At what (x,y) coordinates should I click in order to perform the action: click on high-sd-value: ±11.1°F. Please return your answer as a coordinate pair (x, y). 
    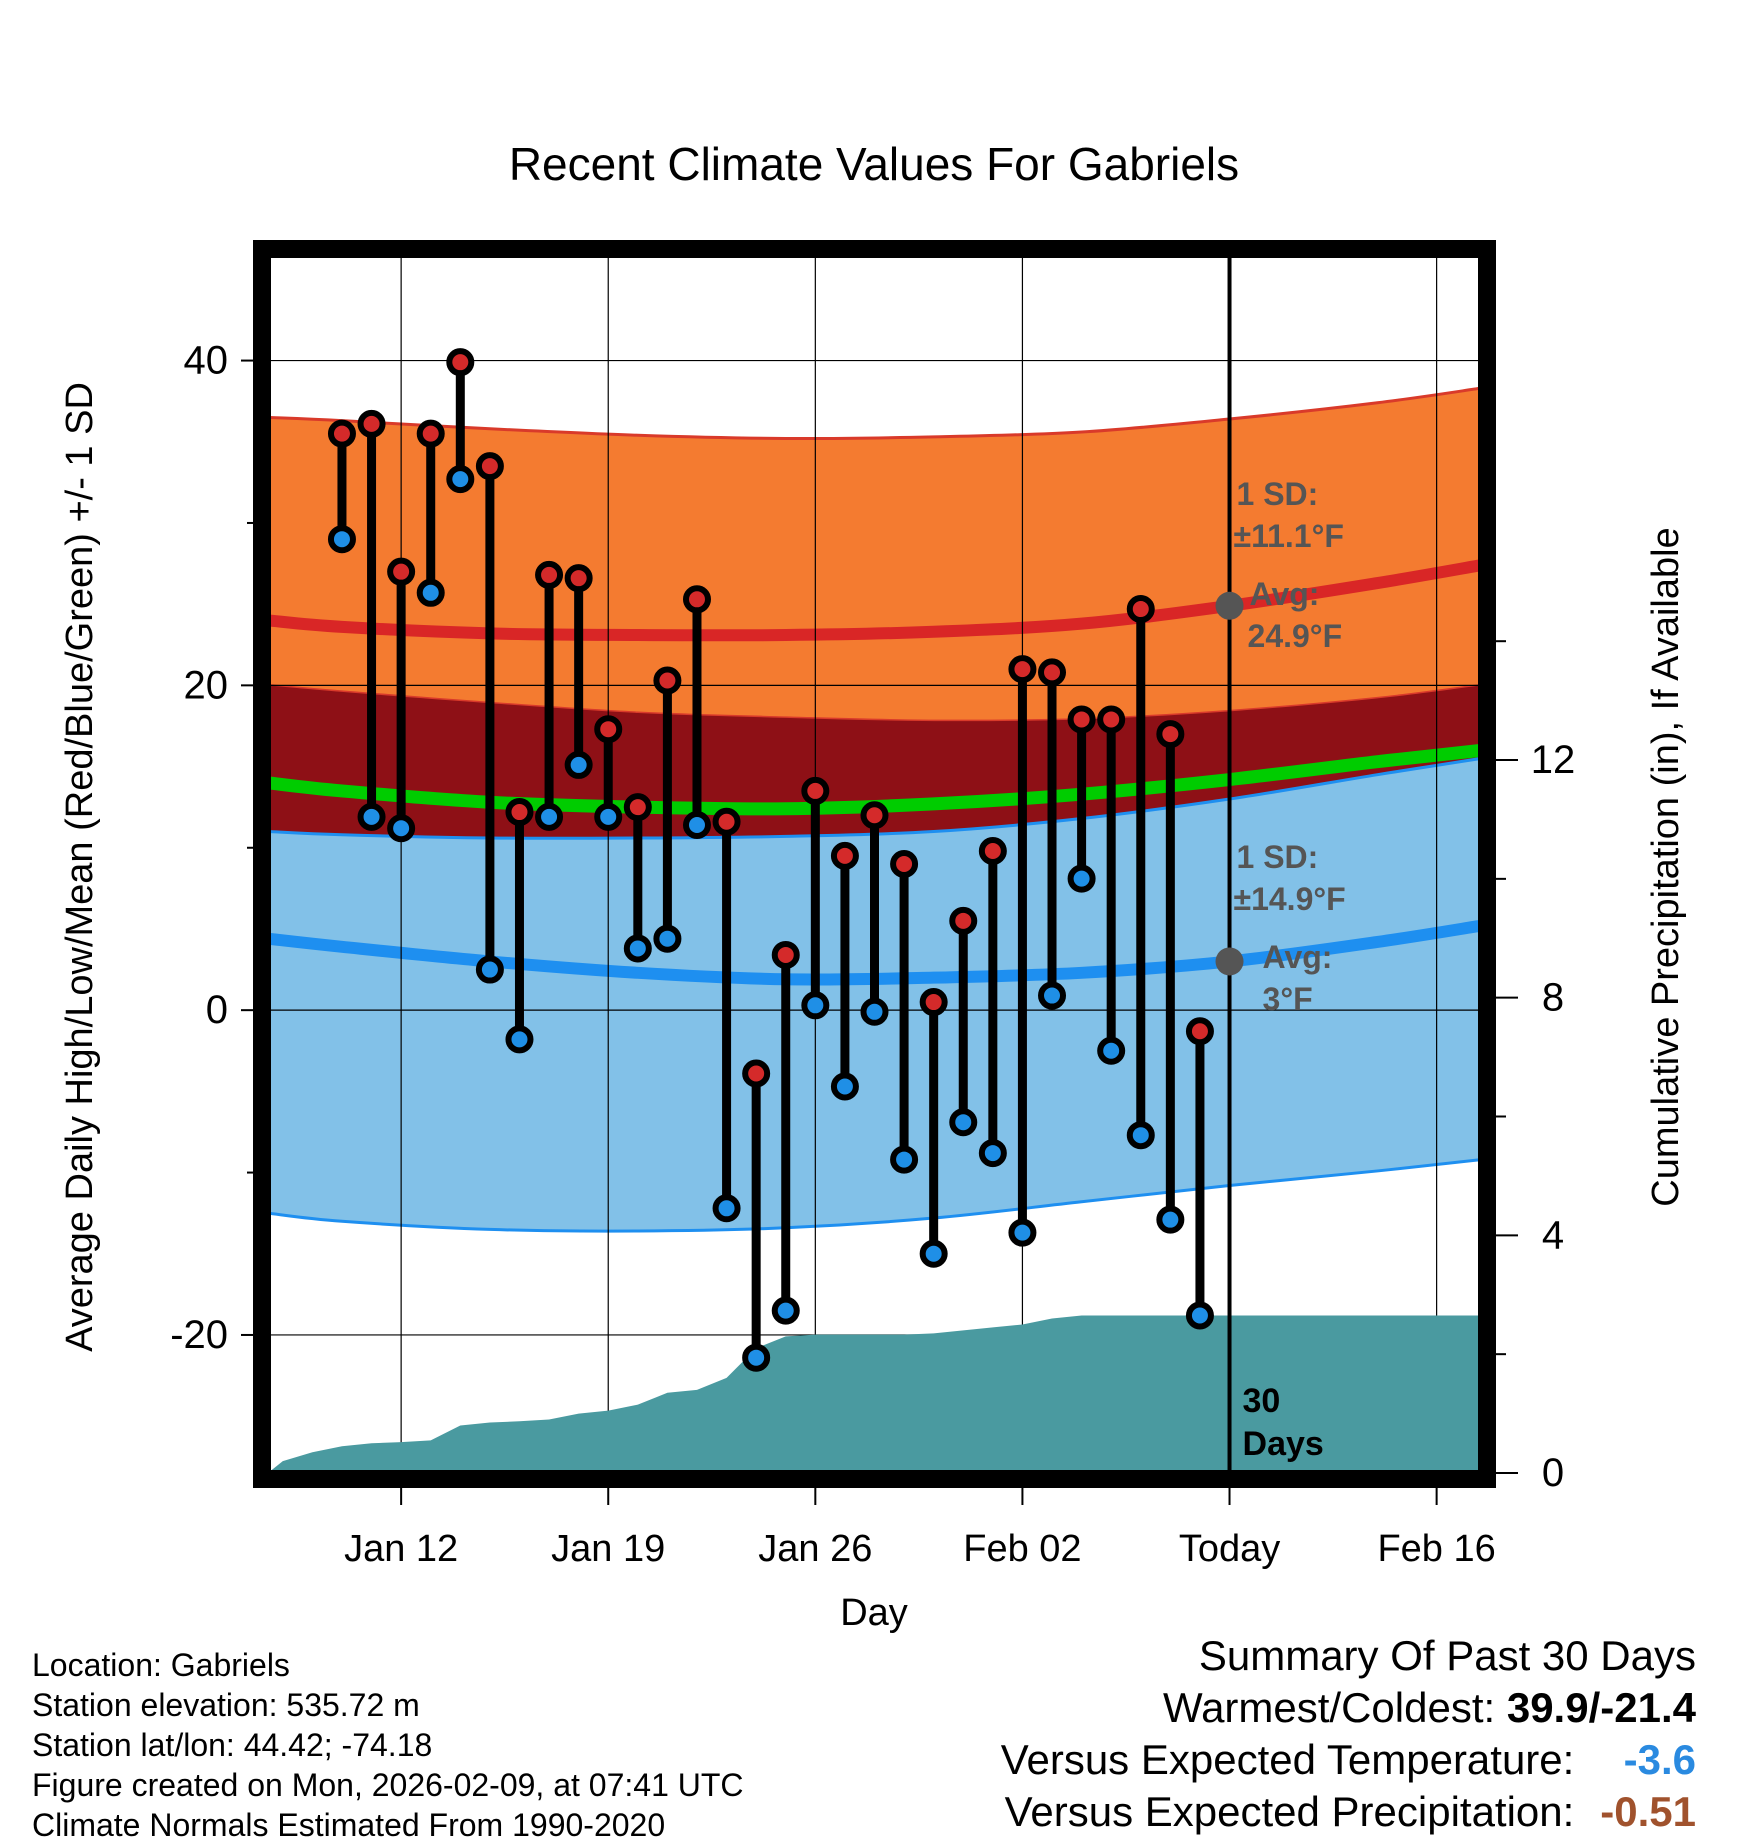
    Looking at the image, I should click on (1289, 536).